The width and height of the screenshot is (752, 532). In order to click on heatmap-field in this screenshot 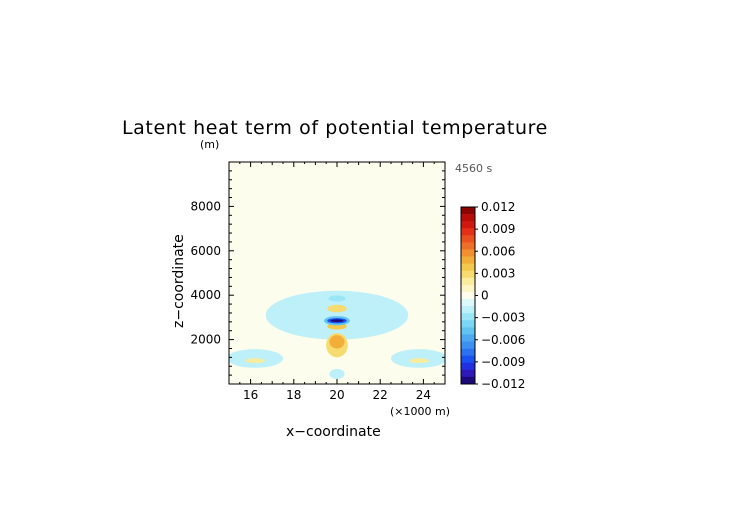, I will do `click(337, 273)`.